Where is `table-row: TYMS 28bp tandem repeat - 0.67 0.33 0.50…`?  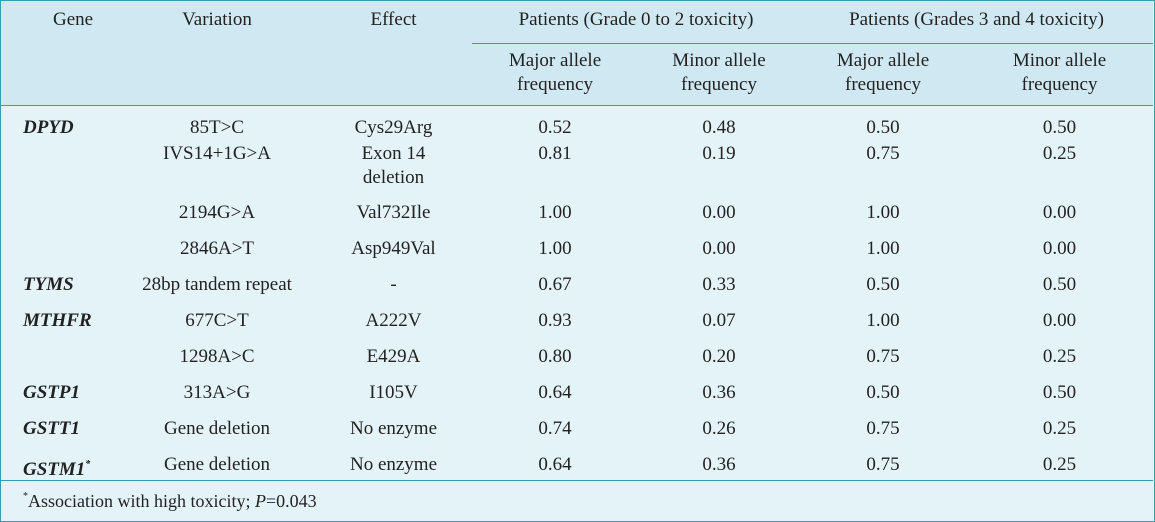 table-row: TYMS 28bp tandem repeat - 0.67 0.33 0.50… is located at coordinates (577, 291).